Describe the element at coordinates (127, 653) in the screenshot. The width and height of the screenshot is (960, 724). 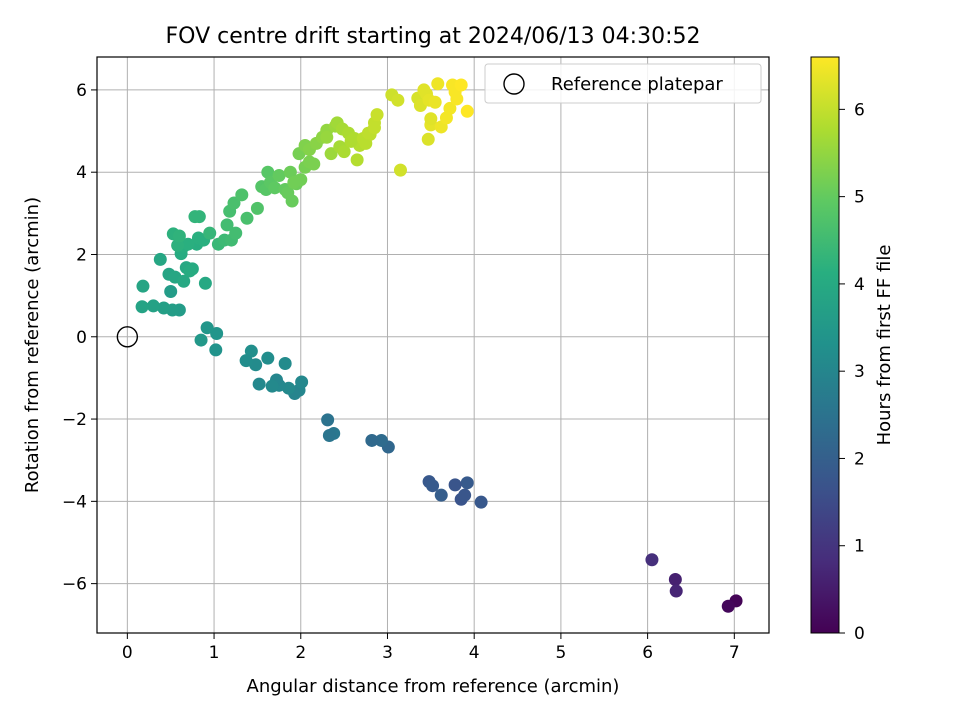
I see `x-tick-label: 0` at that location.